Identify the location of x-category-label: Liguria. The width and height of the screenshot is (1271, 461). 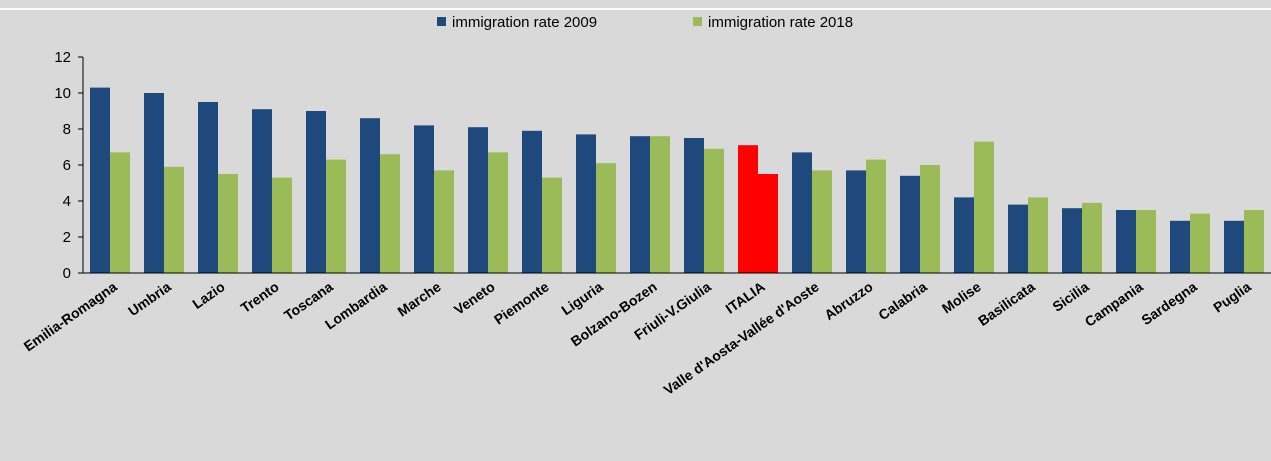
(582, 298).